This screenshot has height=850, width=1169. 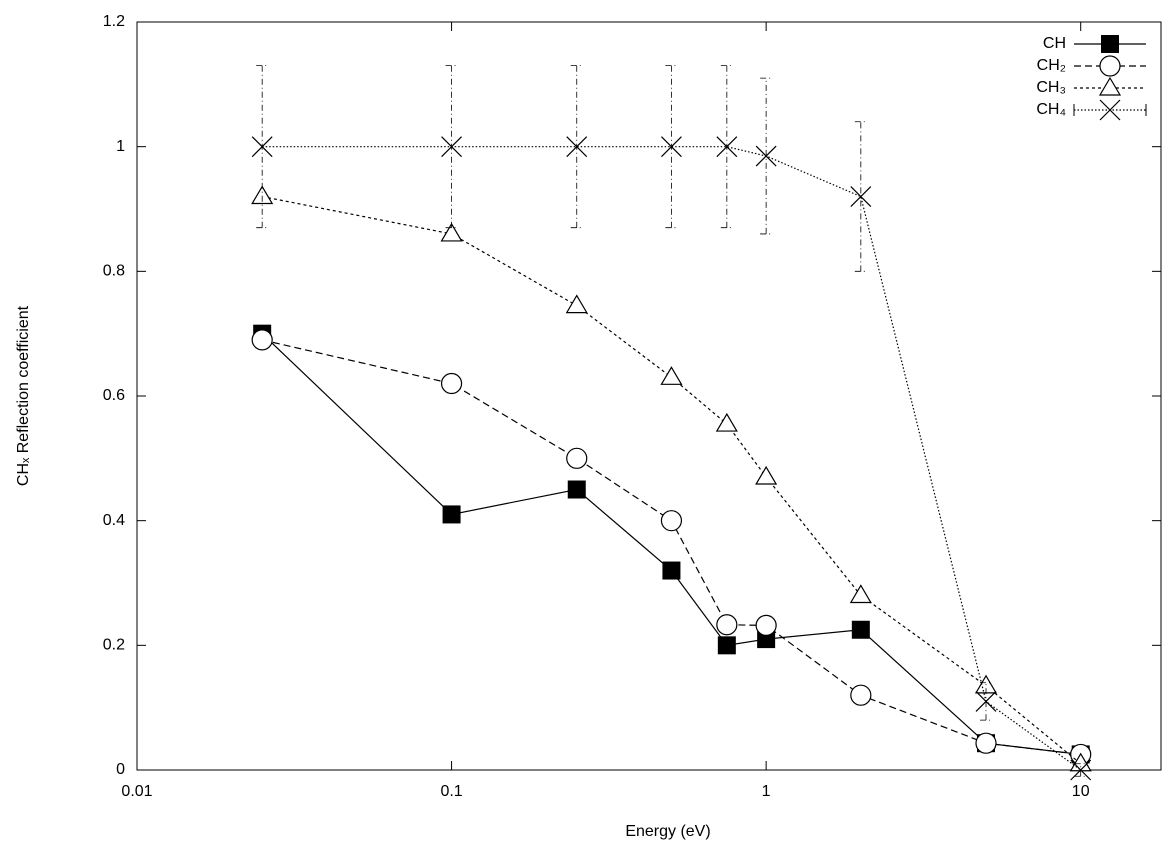 What do you see at coordinates (120, 146) in the screenshot?
I see `y-tick-label: 1` at bounding box center [120, 146].